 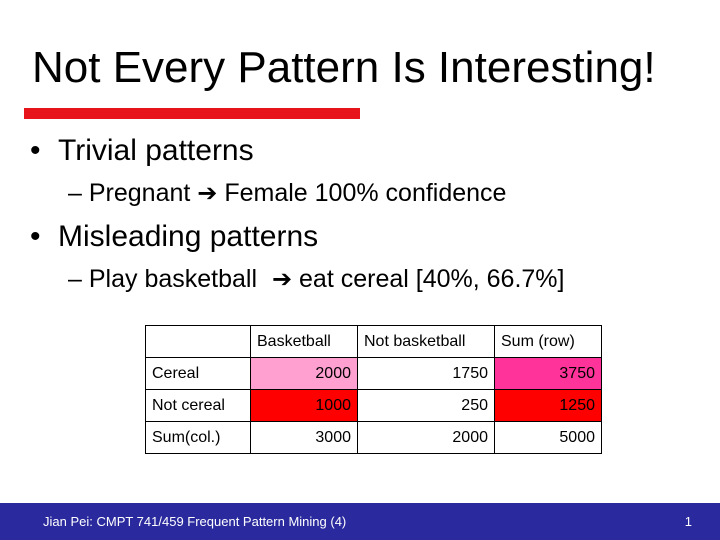 I want to click on table-header-row: Basketball Not basketball Sum (row), so click(x=373, y=341).